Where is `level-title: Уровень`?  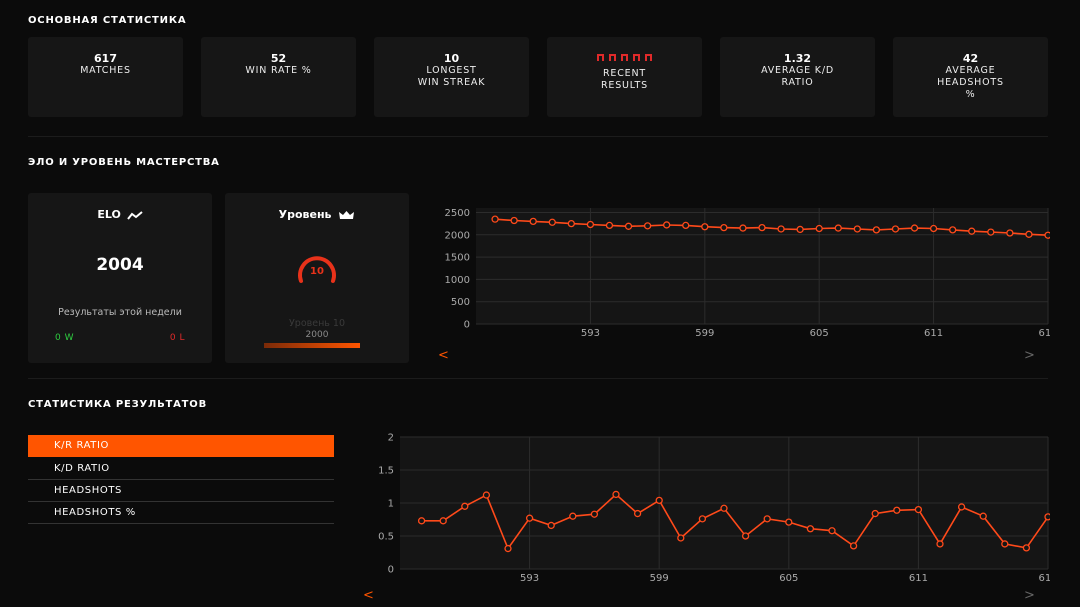 level-title: Уровень is located at coordinates (305, 214).